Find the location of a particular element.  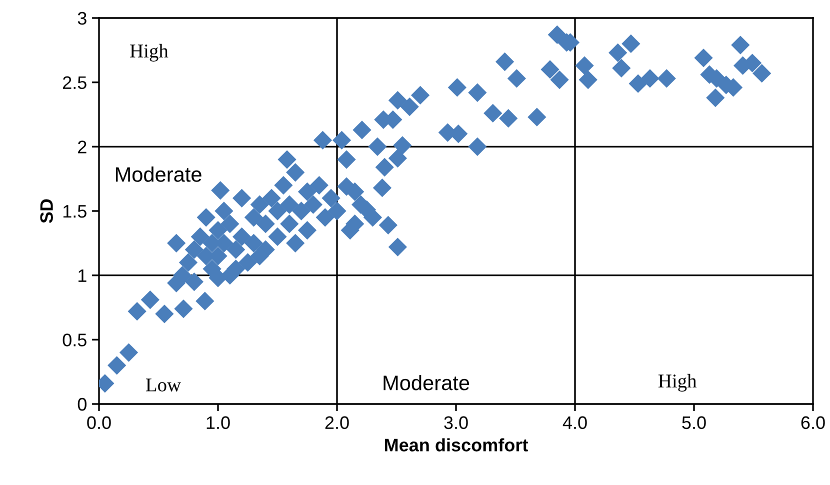

y-tick-label: 0 is located at coordinates (82, 404).